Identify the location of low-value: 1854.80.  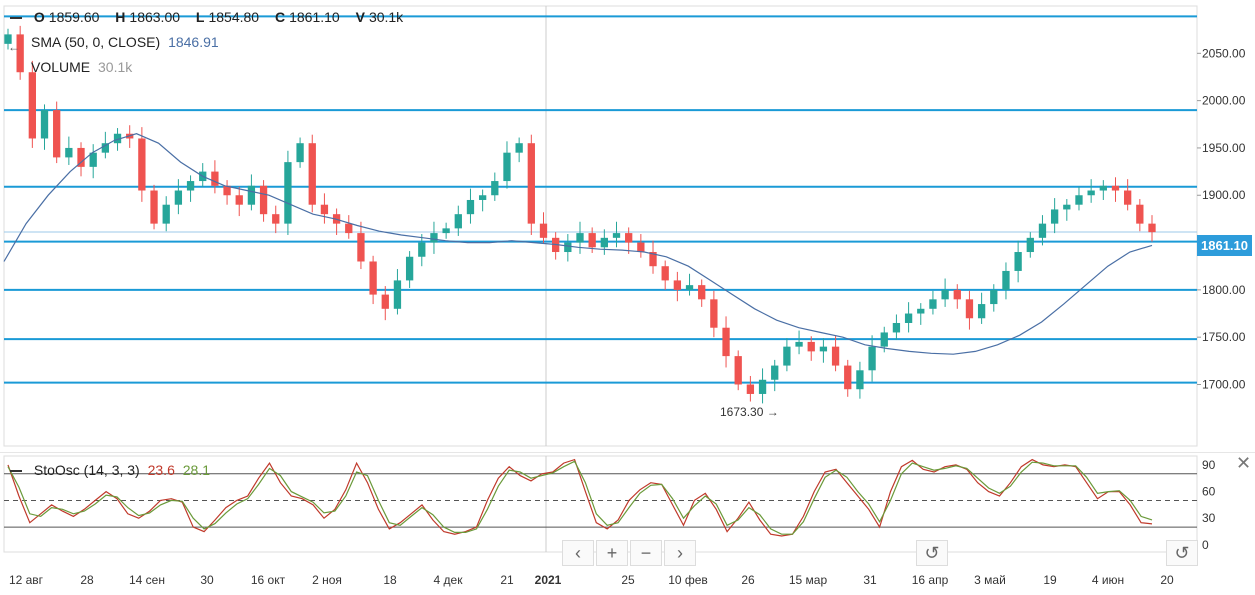
(234, 17).